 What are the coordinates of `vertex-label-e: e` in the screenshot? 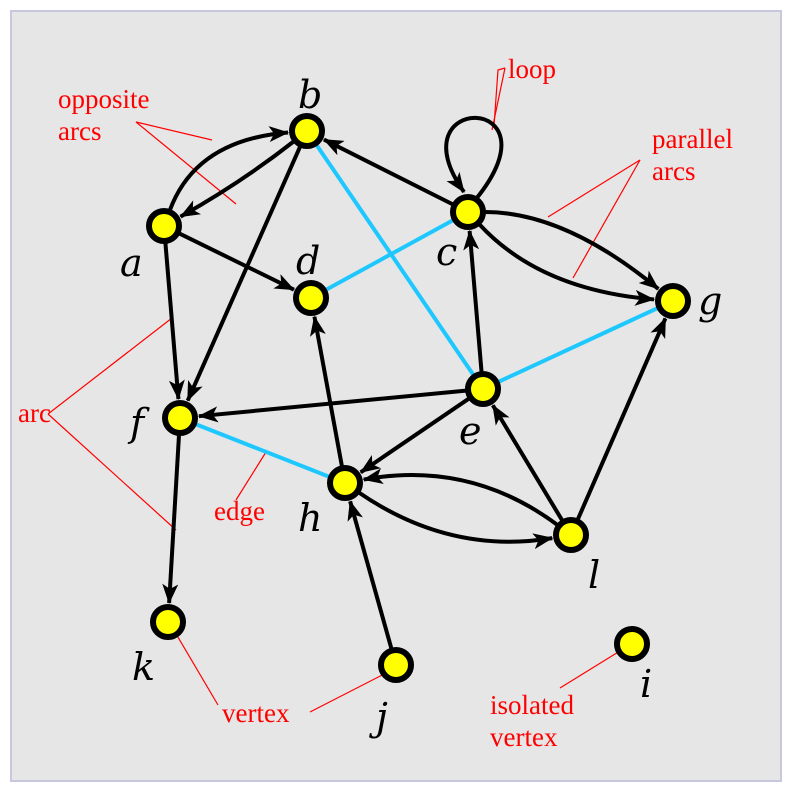 It's located at (470, 431).